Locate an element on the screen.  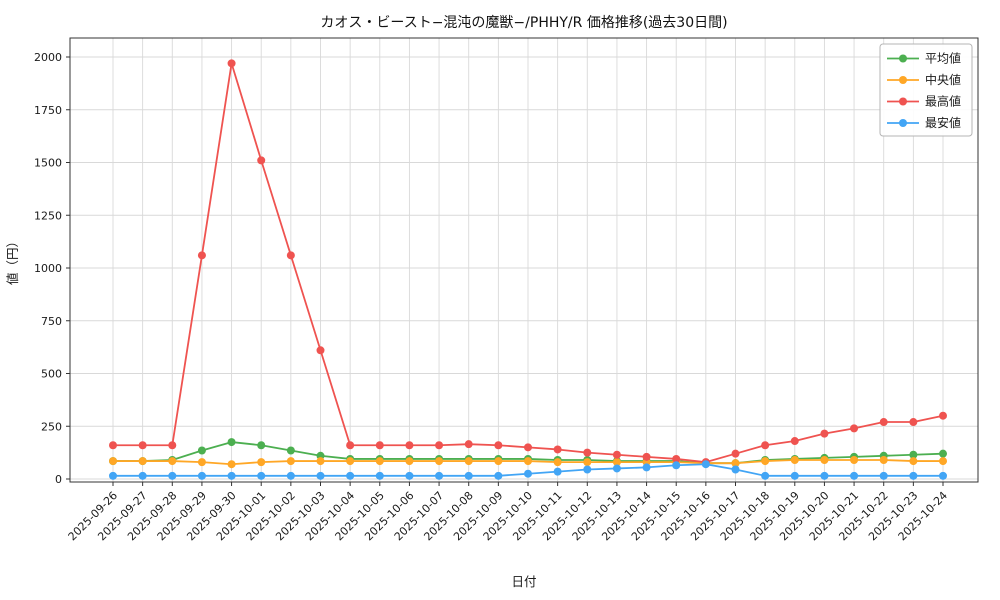
y-tick-label: 1000 is located at coordinates (48, 268).